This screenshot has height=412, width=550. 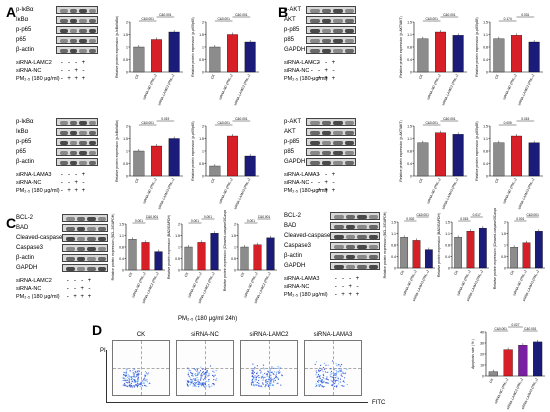 What do you see at coordinates (25, 122) in the screenshot?
I see `blot-row-label: p-IκBα` at bounding box center [25, 122].